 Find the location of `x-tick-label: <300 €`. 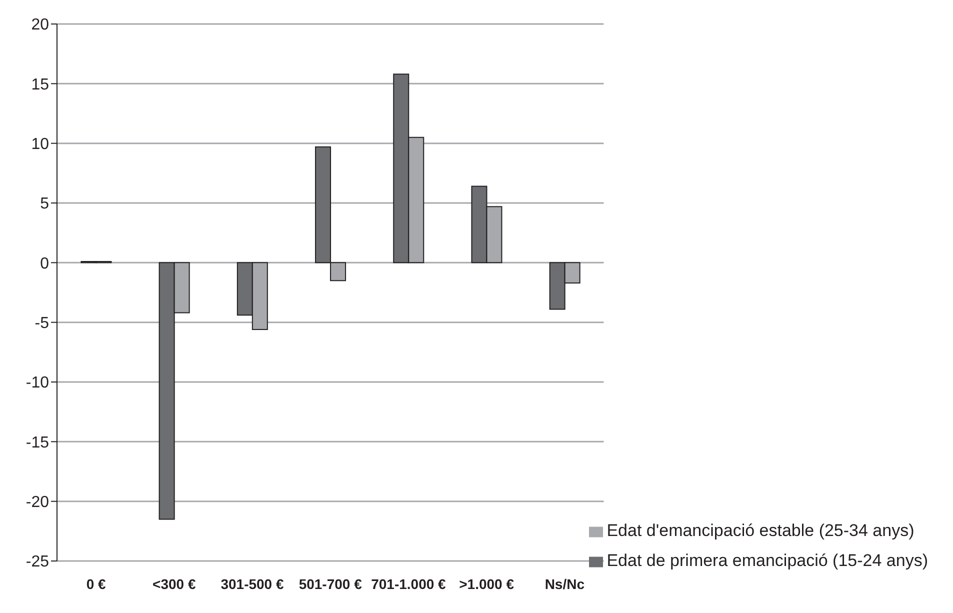

x-tick-label: <300 € is located at coordinates (174, 584).